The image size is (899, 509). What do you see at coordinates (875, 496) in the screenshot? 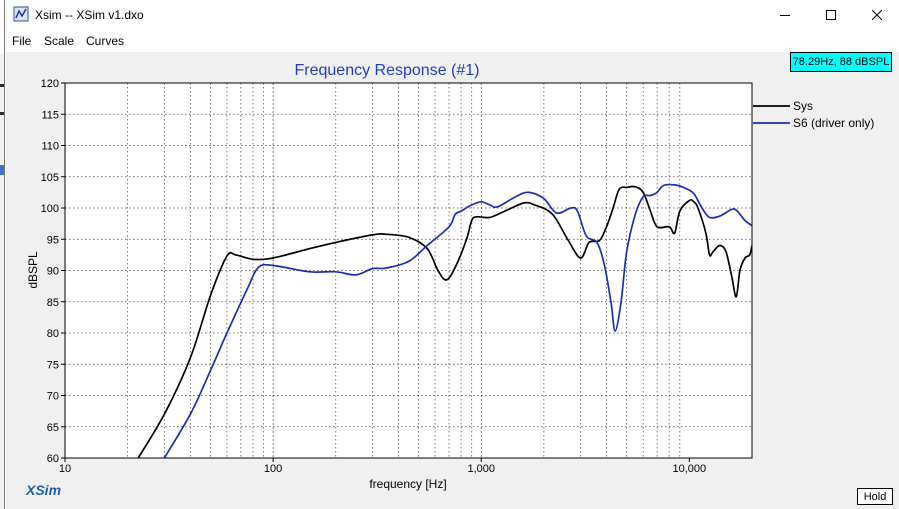
I see `hold-button: Hold` at bounding box center [875, 496].